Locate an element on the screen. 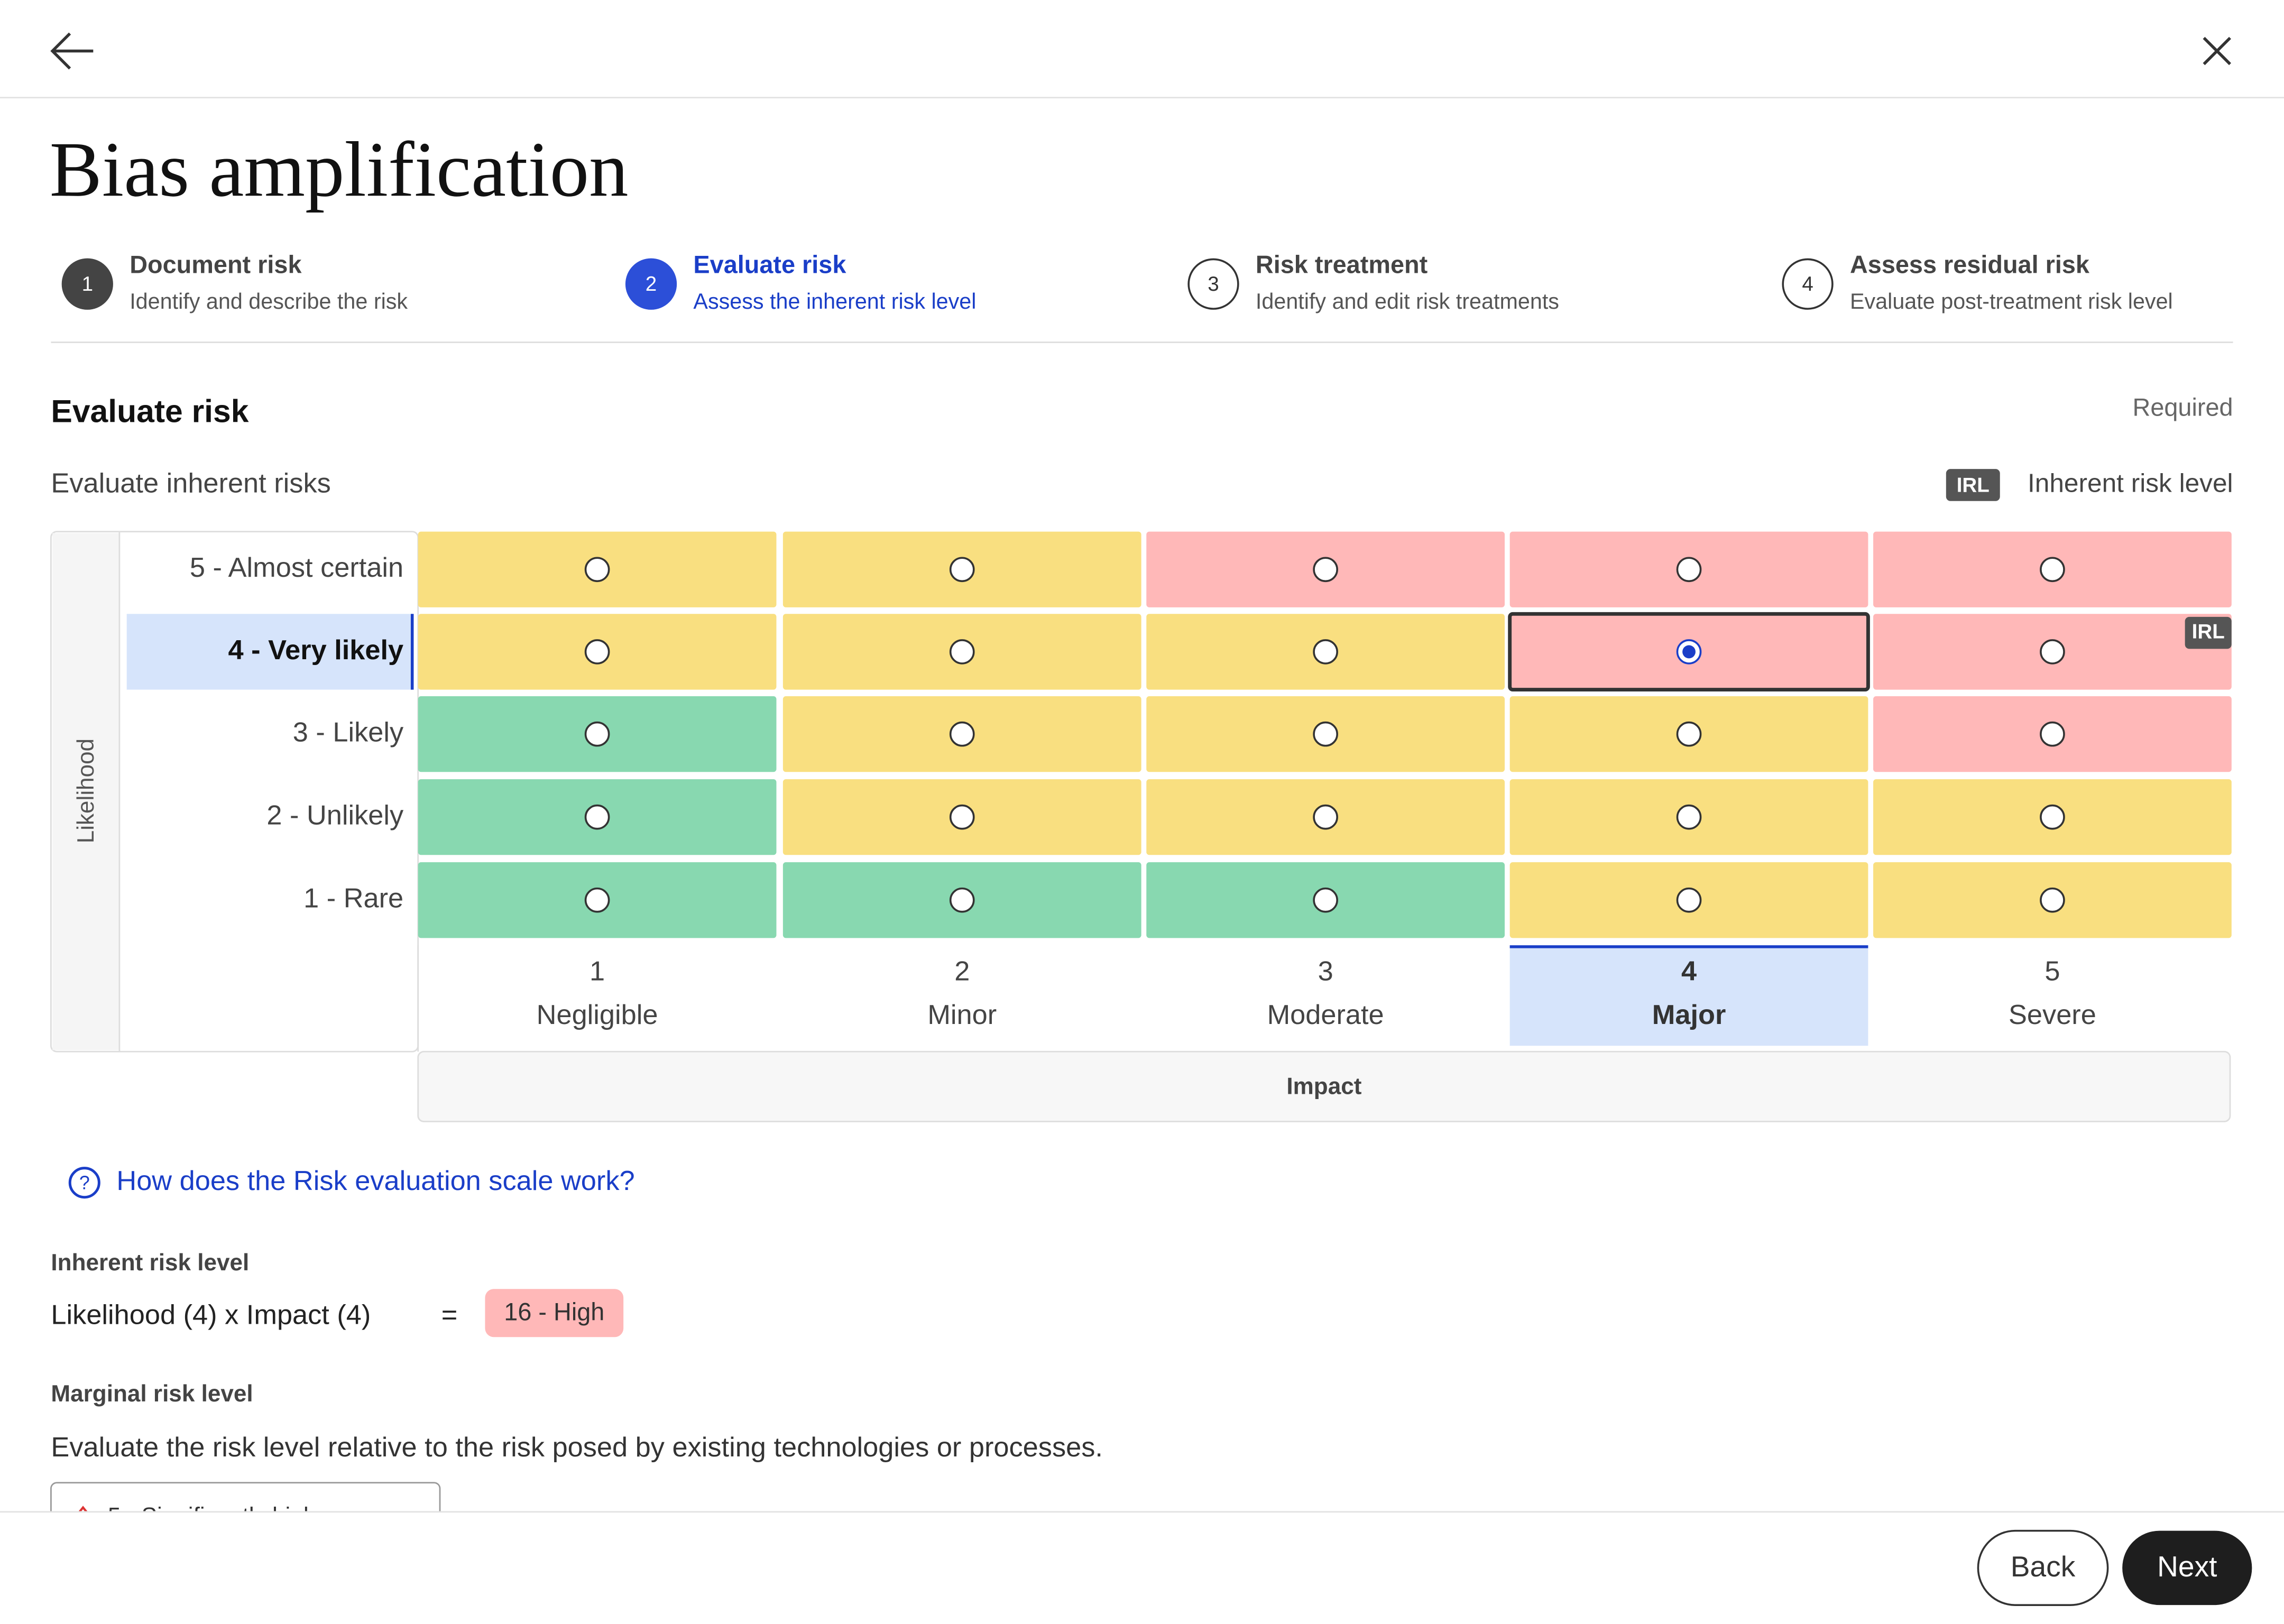 This screenshot has width=2284, height=1624. step-title: Evaluate risk is located at coordinates (769, 265).